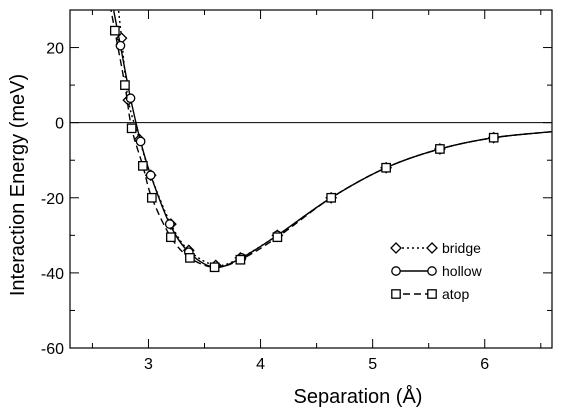 Image resolution: width=562 pixels, height=414 pixels. Describe the element at coordinates (372, 364) in the screenshot. I see `x-tick-label: 5` at that location.